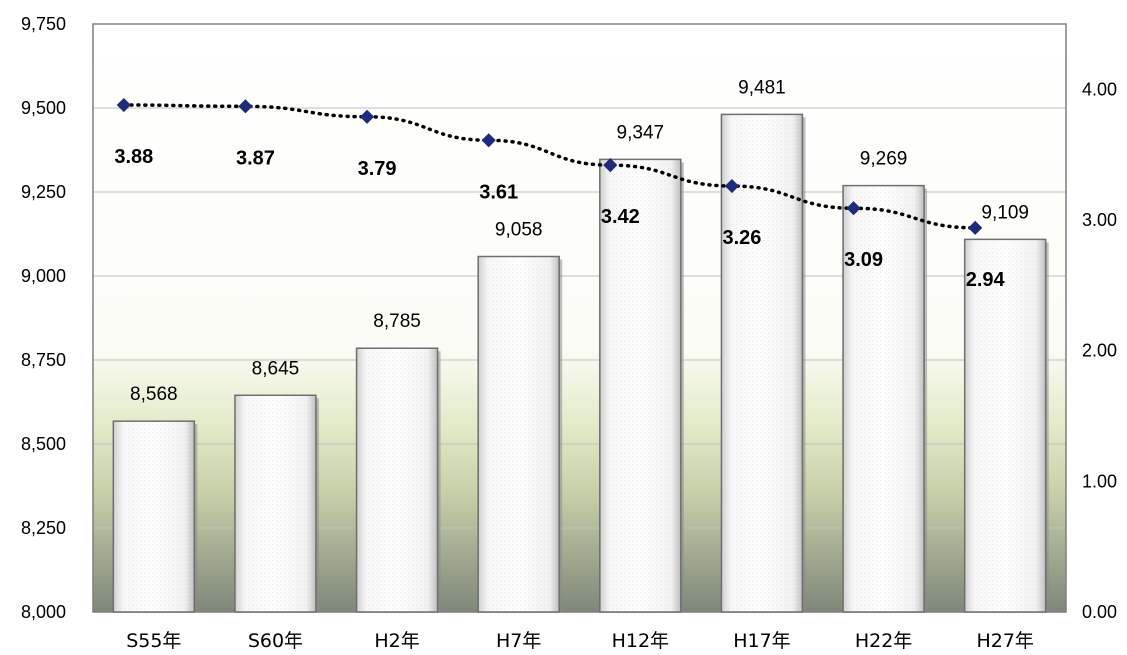 The height and width of the screenshot is (655, 1127). I want to click on left-axis-ticks: 8,000 8,250 8,500 8,750 9,000 9,250 9,500 9,750, so click(43, 318).